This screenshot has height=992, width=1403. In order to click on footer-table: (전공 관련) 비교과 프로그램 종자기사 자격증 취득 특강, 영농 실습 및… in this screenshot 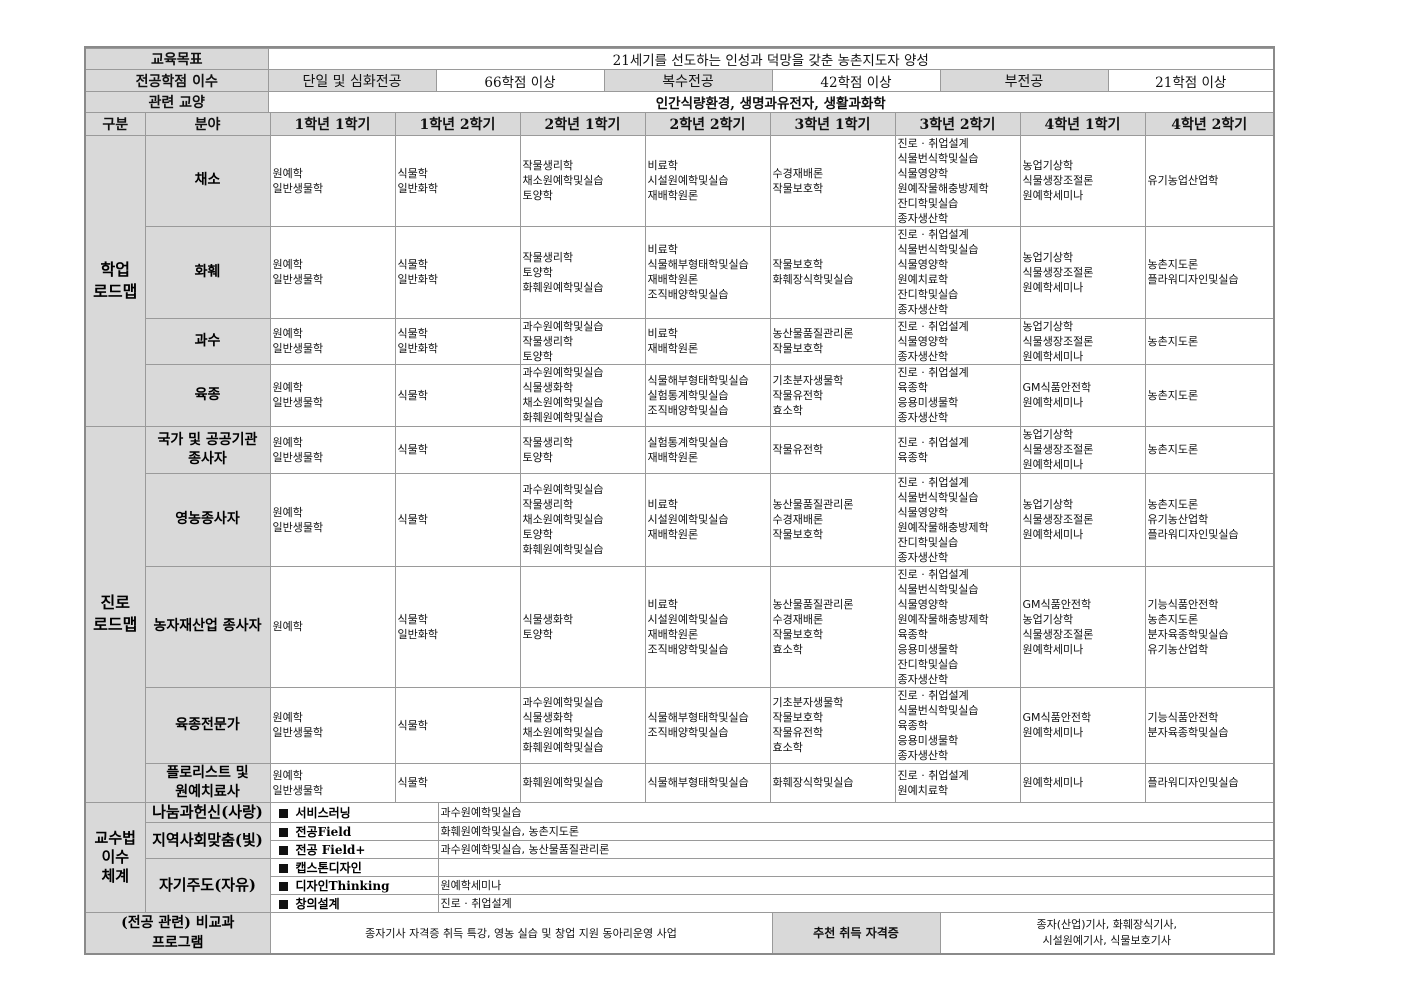, I will do `click(679, 932)`.